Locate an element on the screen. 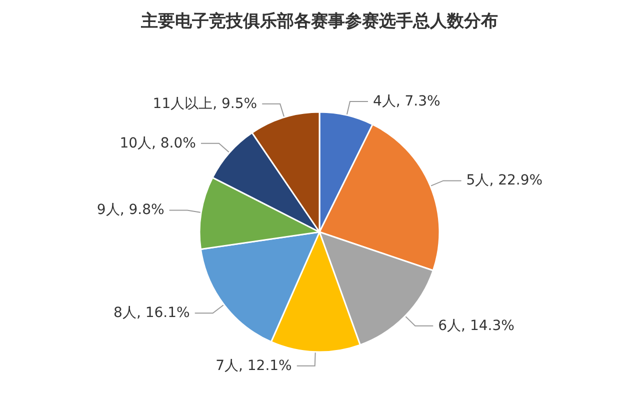 This screenshot has height=400, width=639. slice-label: 11人以上, 9.5% is located at coordinates (205, 104).